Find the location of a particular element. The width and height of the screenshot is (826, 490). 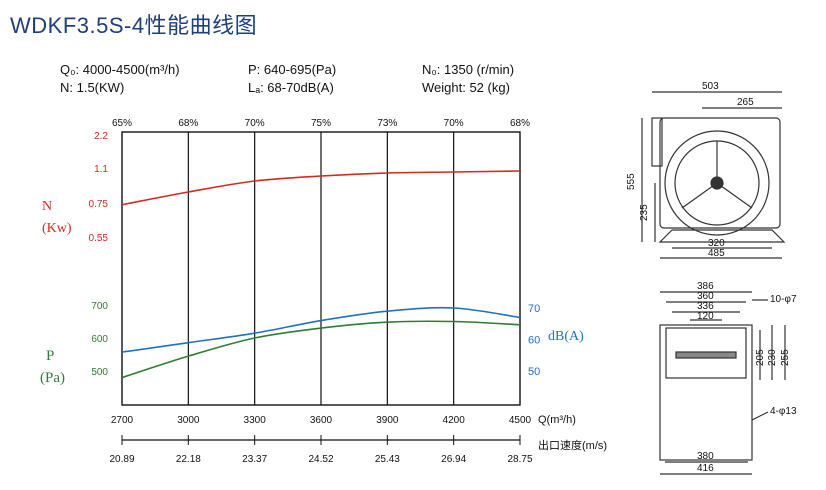

spec-power: N: 1.5(KW) is located at coordinates (92, 87).